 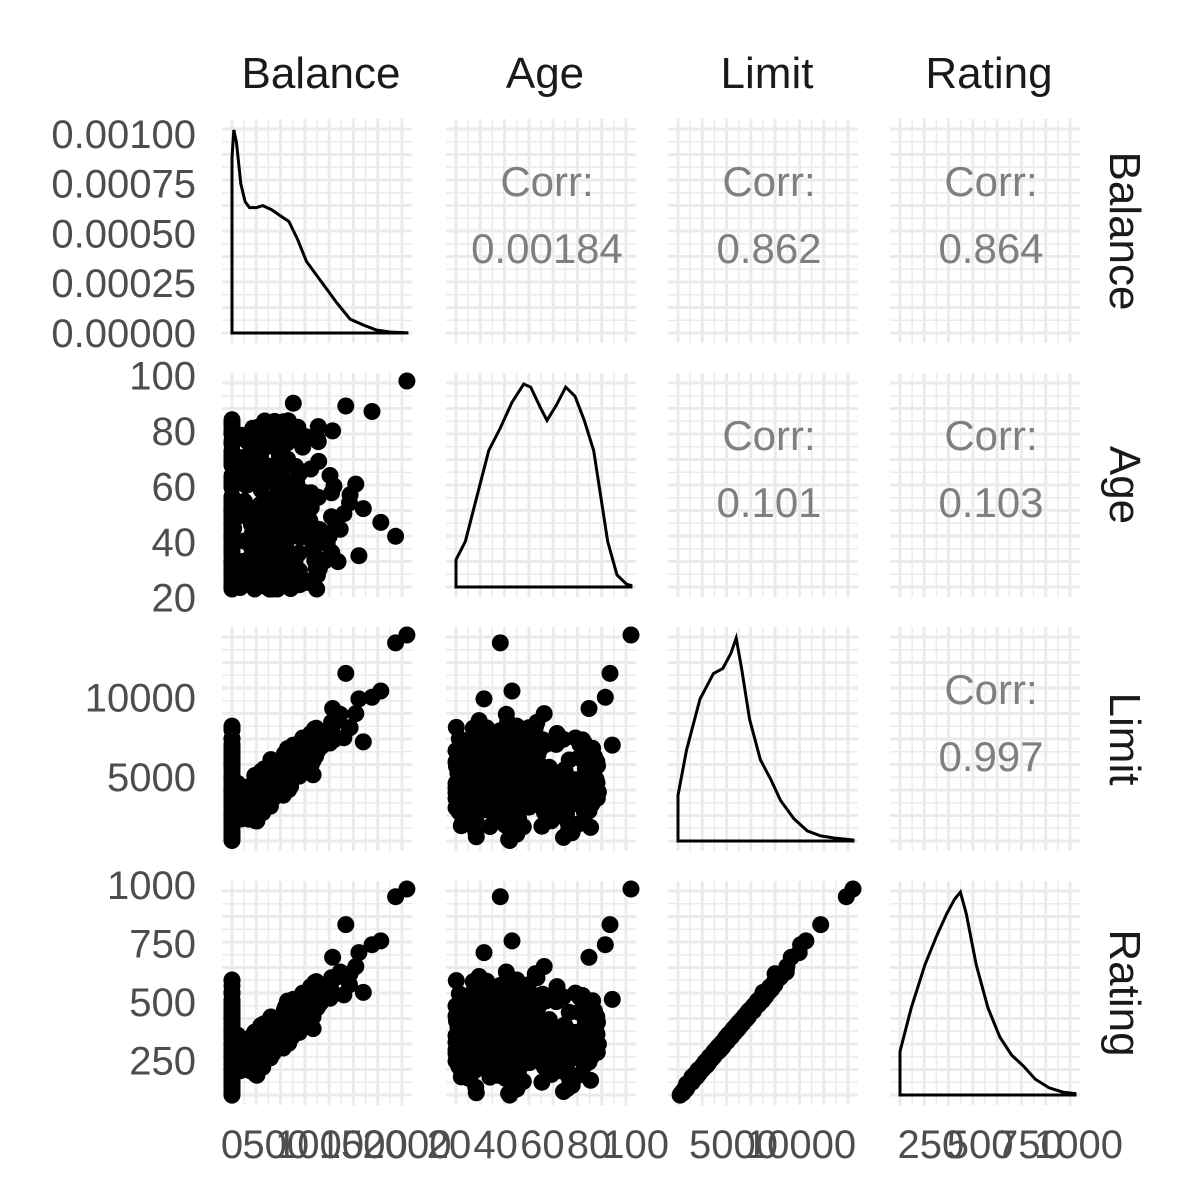 What do you see at coordinates (123, 185) in the screenshot?
I see `y-tick-label: 0.00075` at bounding box center [123, 185].